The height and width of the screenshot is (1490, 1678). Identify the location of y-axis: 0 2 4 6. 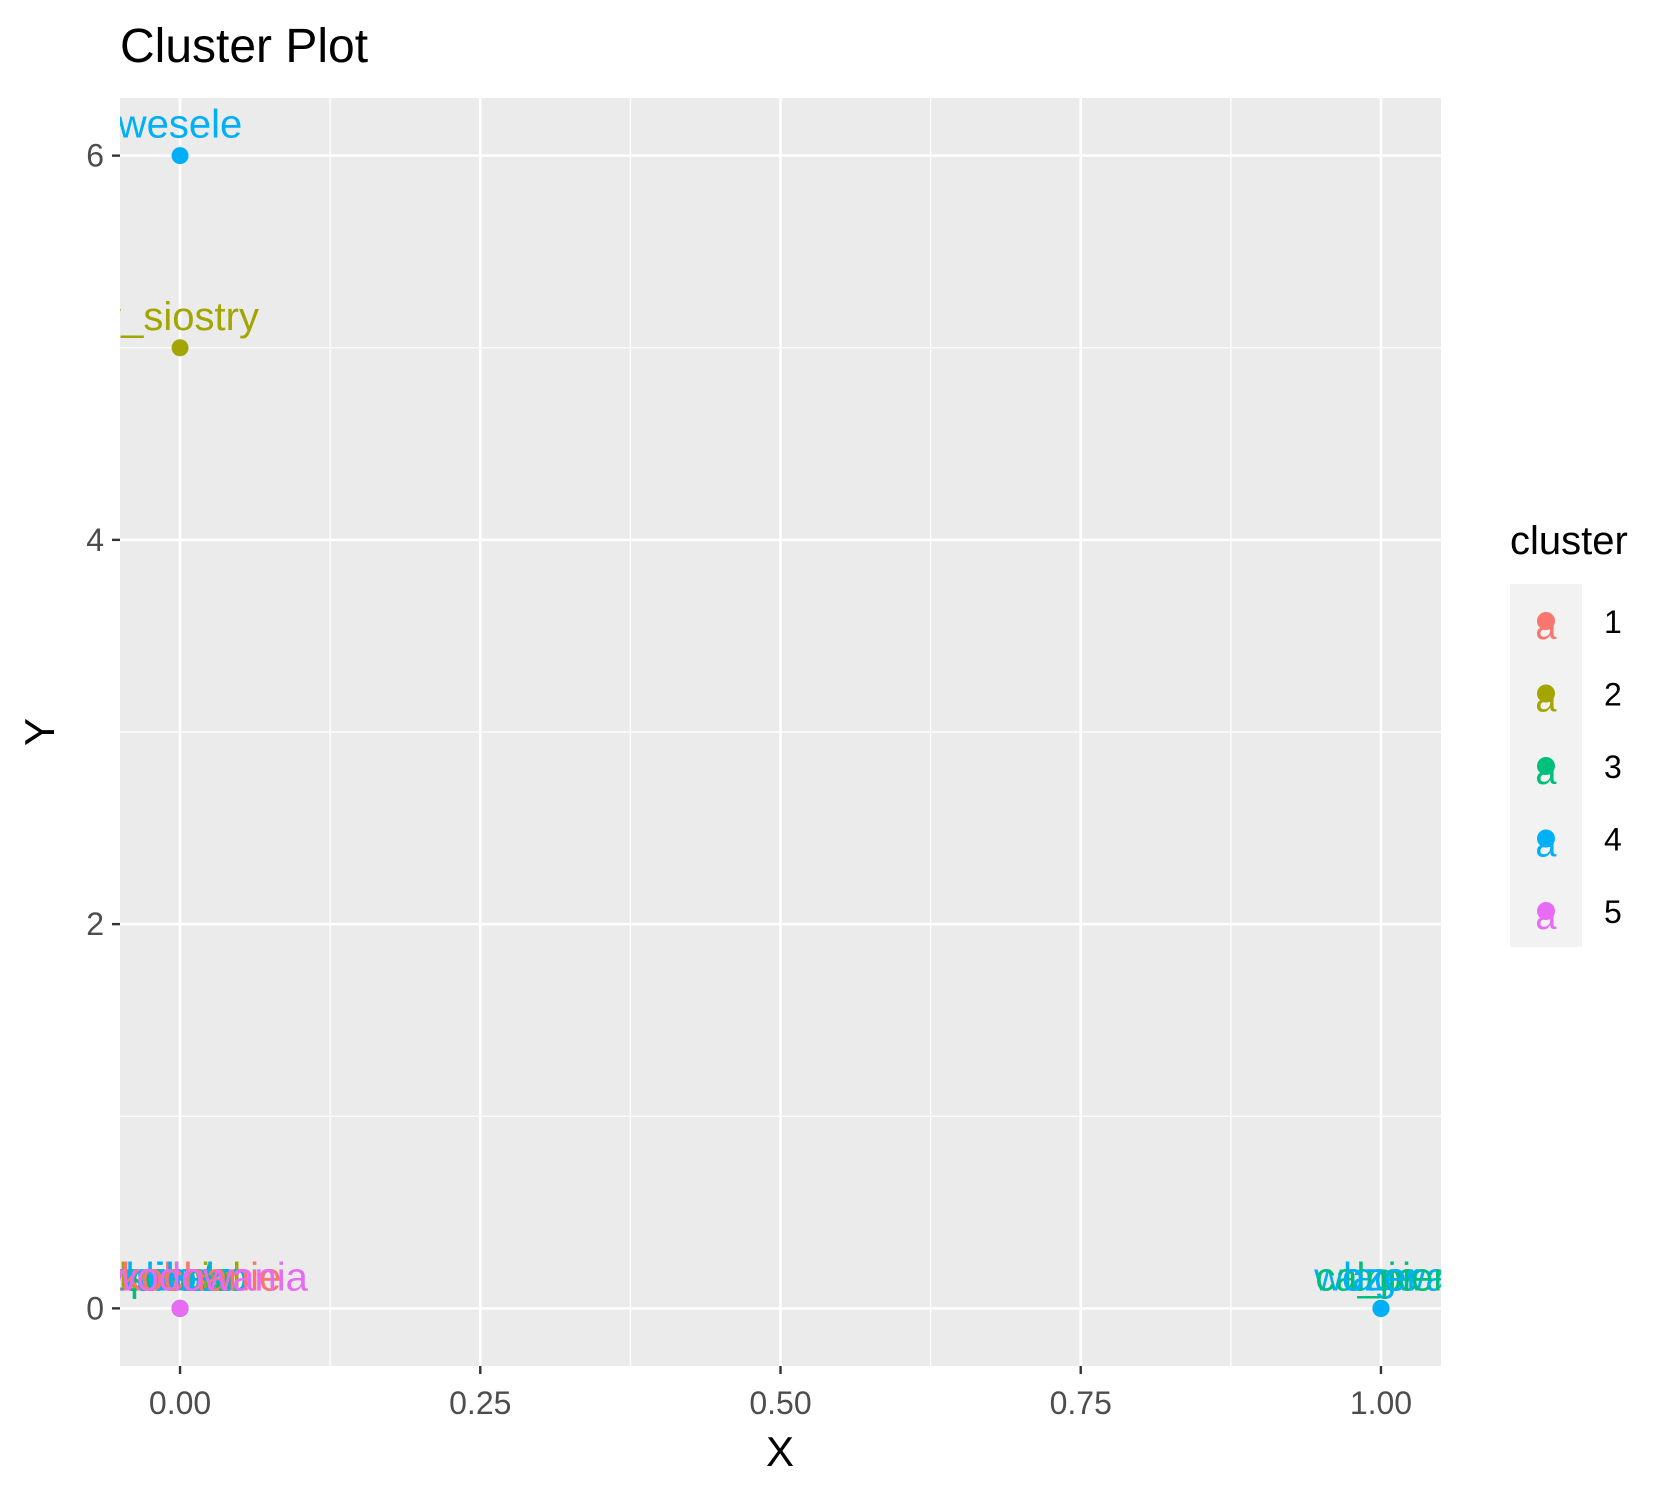
(103, 732).